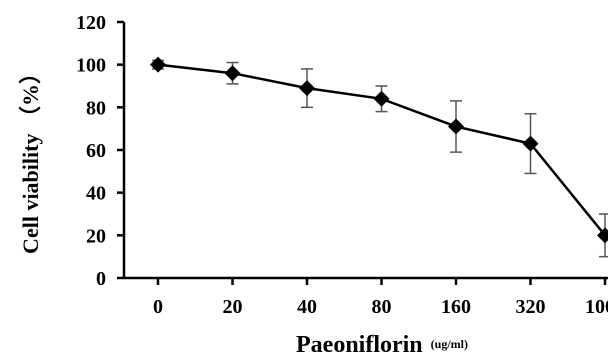 This screenshot has width=608, height=361. I want to click on x-tick-label: 80, so click(382, 307).